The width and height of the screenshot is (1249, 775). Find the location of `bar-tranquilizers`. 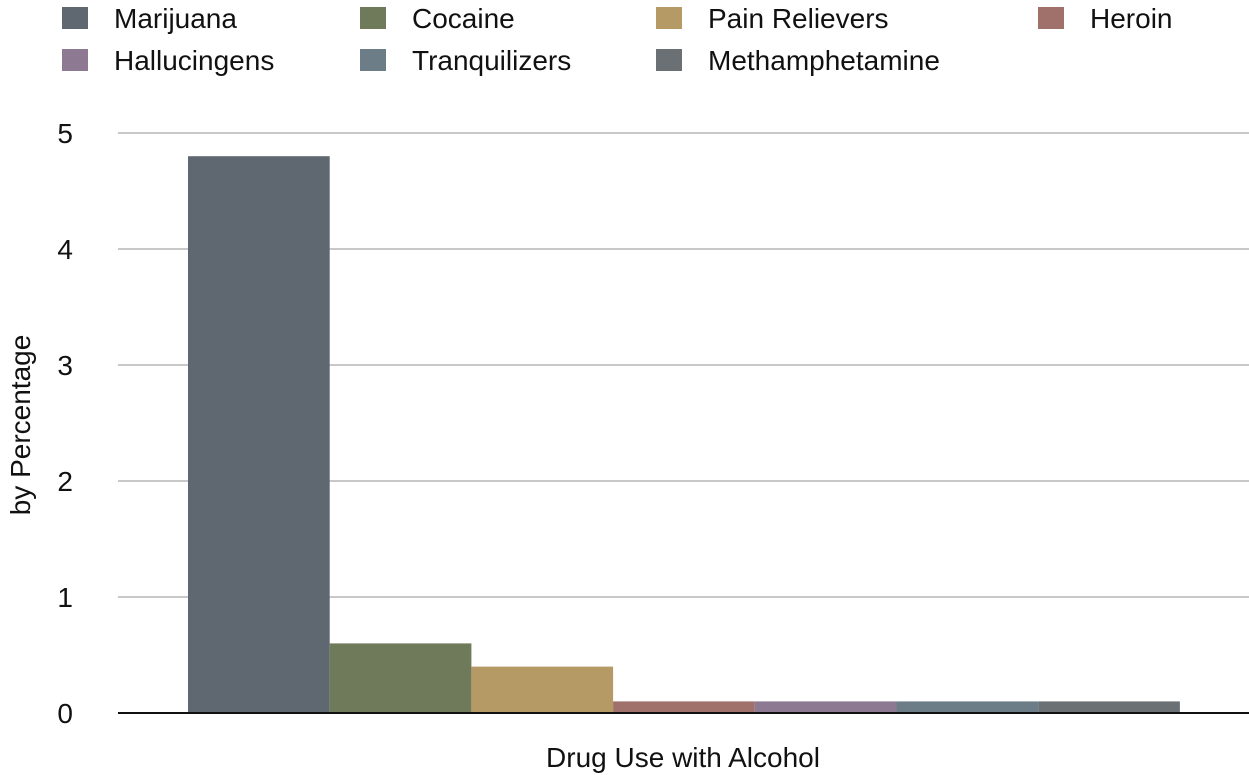

bar-tranquilizers is located at coordinates (967, 707).